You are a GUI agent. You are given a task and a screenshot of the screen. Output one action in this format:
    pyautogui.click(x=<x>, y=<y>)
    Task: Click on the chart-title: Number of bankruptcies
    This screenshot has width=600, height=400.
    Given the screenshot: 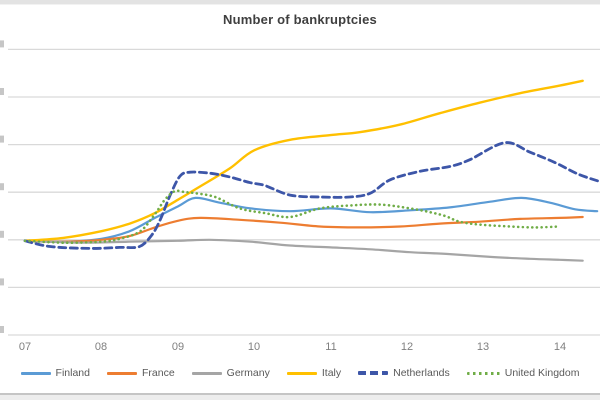 What is the action you would take?
    pyautogui.click(x=300, y=19)
    